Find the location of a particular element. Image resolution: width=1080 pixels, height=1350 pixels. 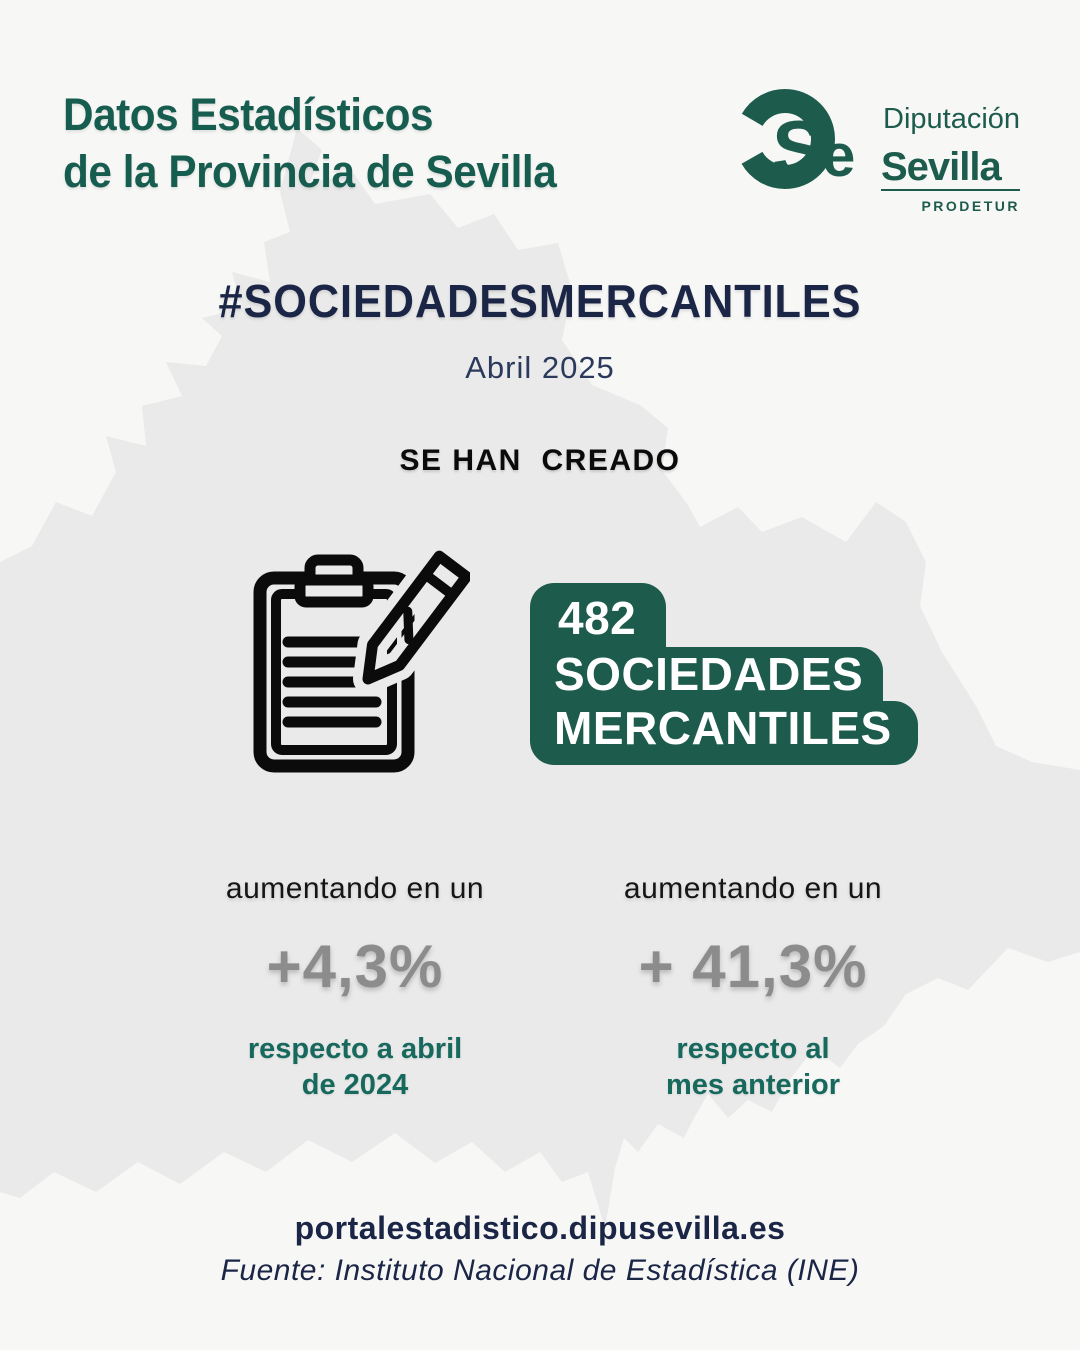

stat-note: respecto al mes anterior is located at coordinates (753, 1067).